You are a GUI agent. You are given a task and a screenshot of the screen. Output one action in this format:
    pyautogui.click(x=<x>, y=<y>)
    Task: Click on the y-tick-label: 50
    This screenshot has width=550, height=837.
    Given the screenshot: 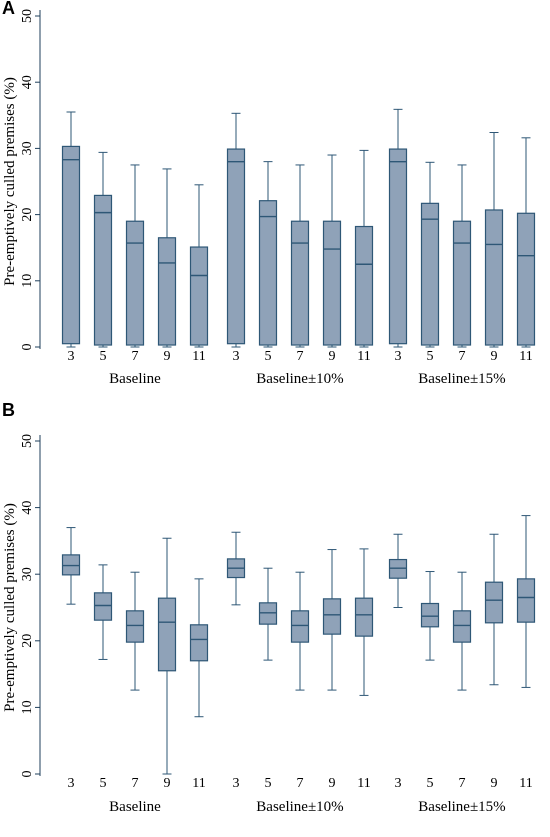 What is the action you would take?
    pyautogui.click(x=27, y=16)
    